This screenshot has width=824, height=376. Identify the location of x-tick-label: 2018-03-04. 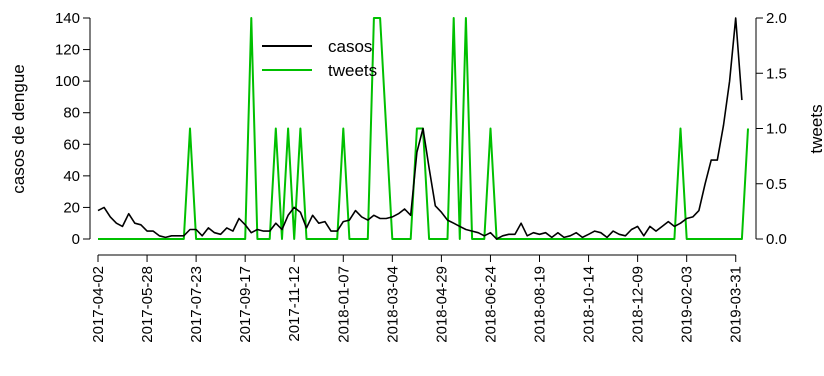
(392, 304).